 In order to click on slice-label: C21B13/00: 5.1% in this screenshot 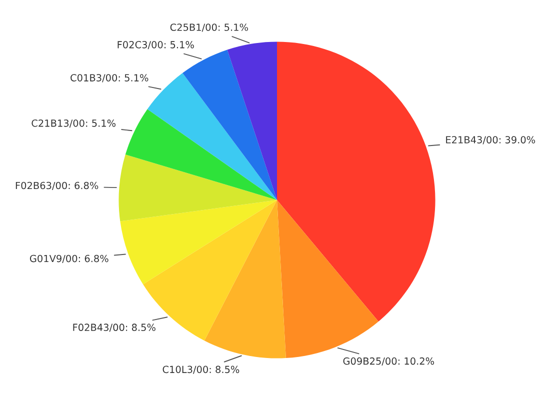, I will do `click(74, 124)`.